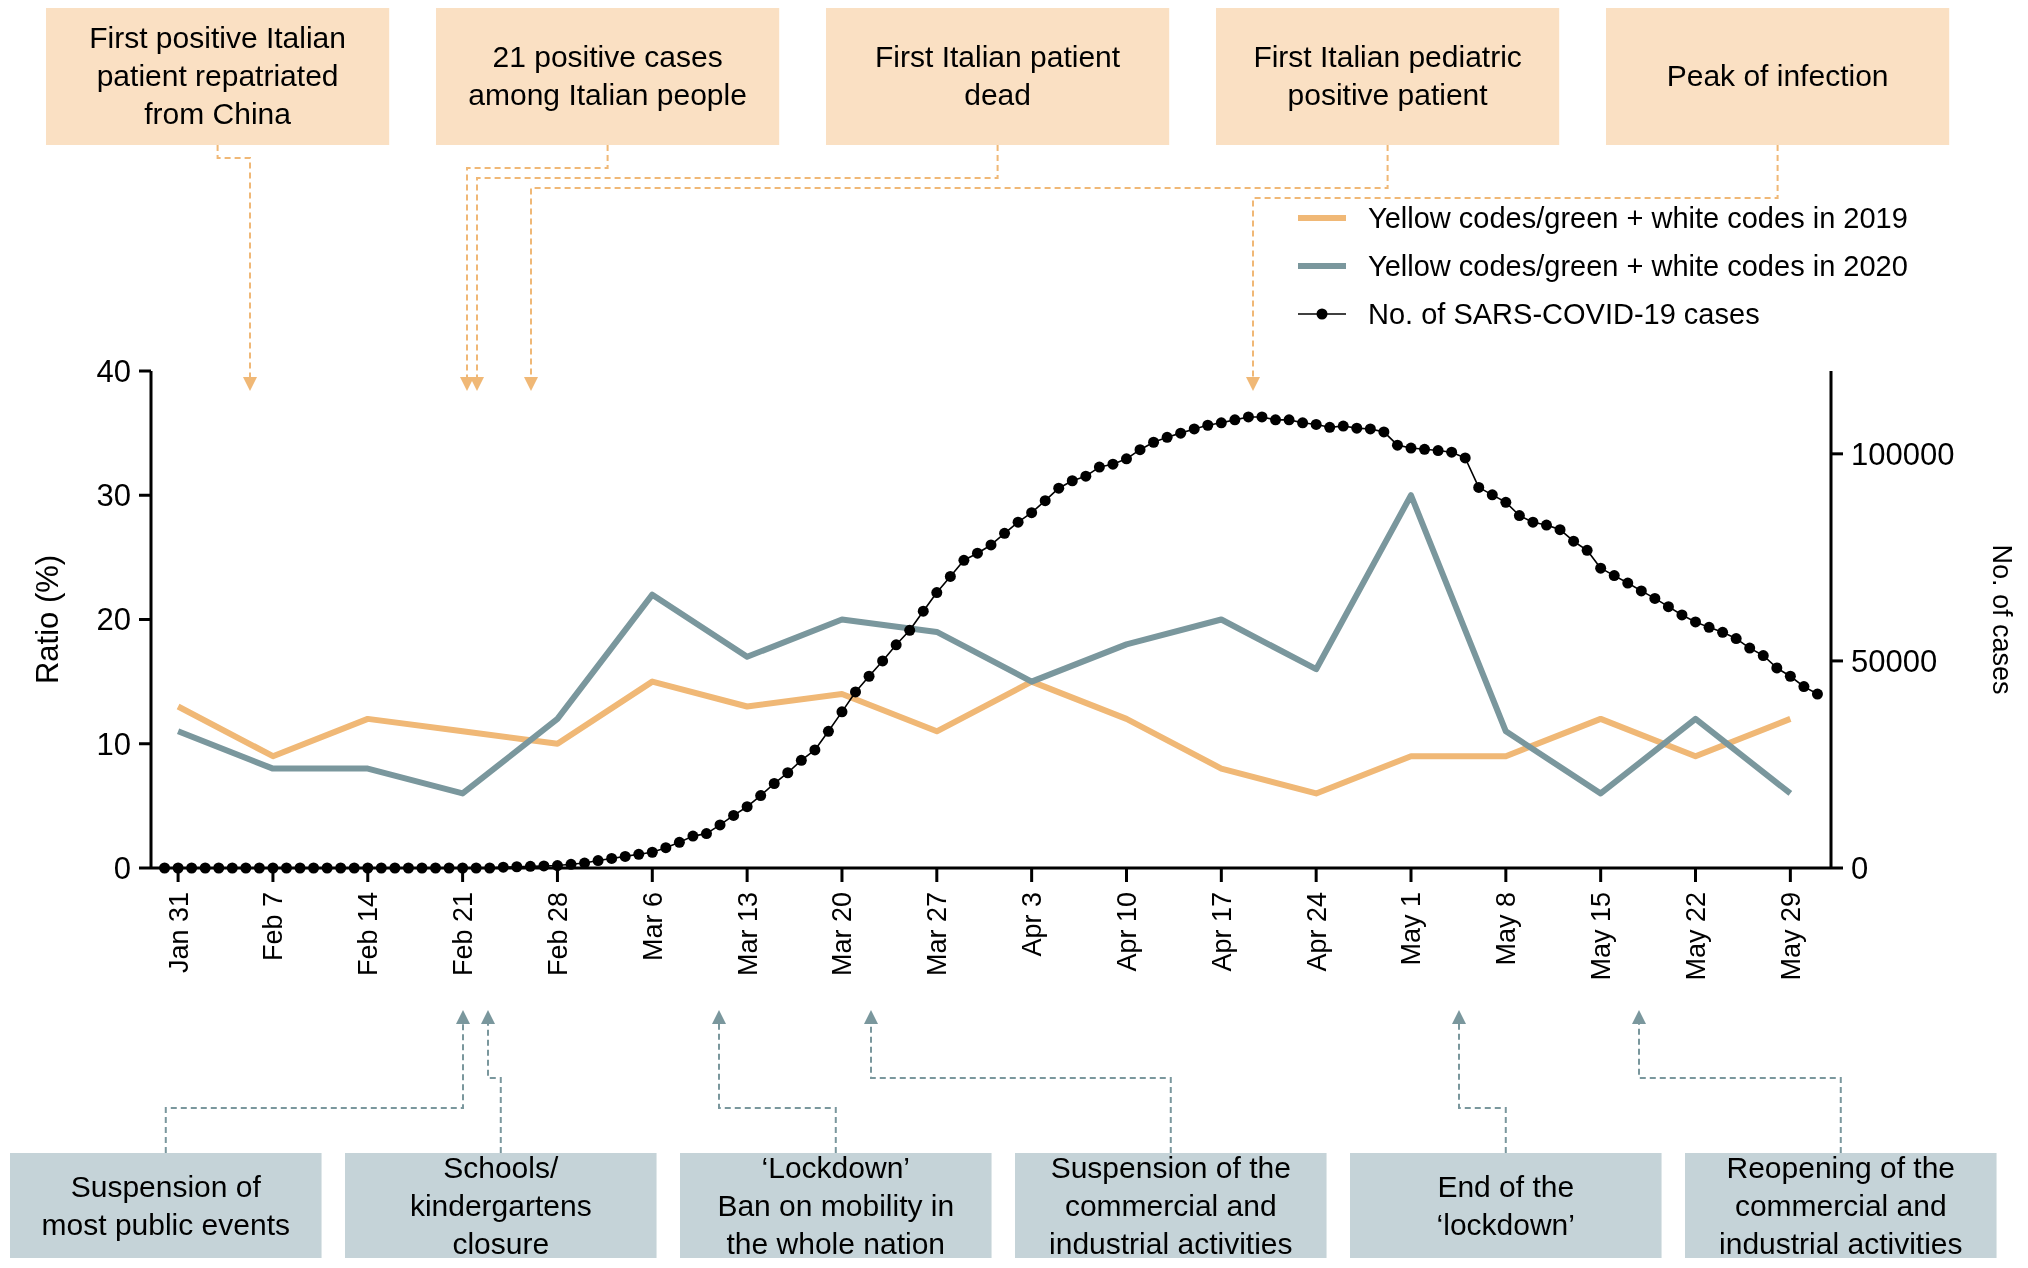 This screenshot has width=2028, height=1268. What do you see at coordinates (165, 1205) in the screenshot?
I see `text: Suspension of most public events` at bounding box center [165, 1205].